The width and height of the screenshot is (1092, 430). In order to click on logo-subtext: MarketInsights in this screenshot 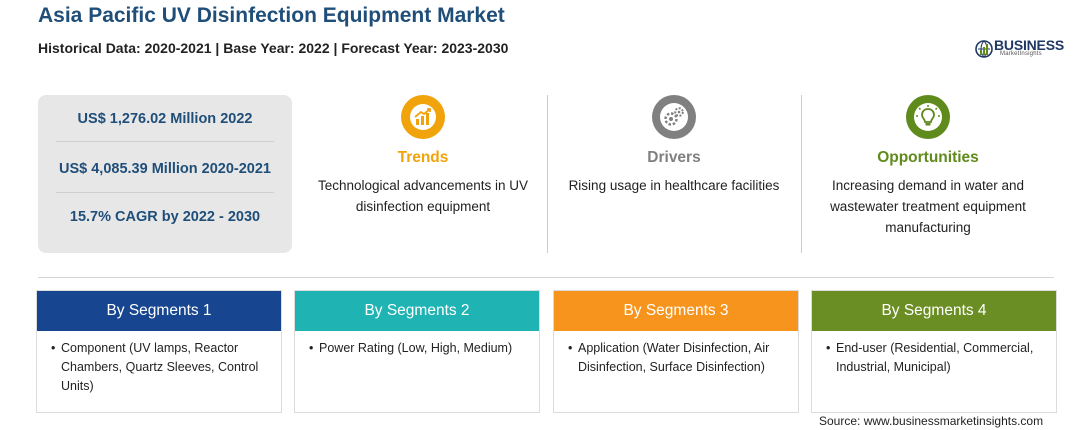, I will do `click(1021, 54)`.